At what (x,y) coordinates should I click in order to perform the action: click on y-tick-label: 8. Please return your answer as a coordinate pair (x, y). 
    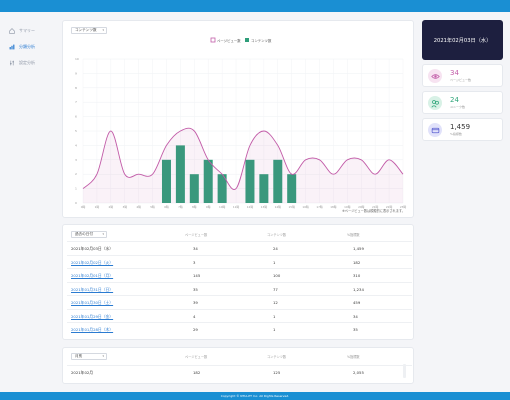
    Looking at the image, I should click on (76, 88).